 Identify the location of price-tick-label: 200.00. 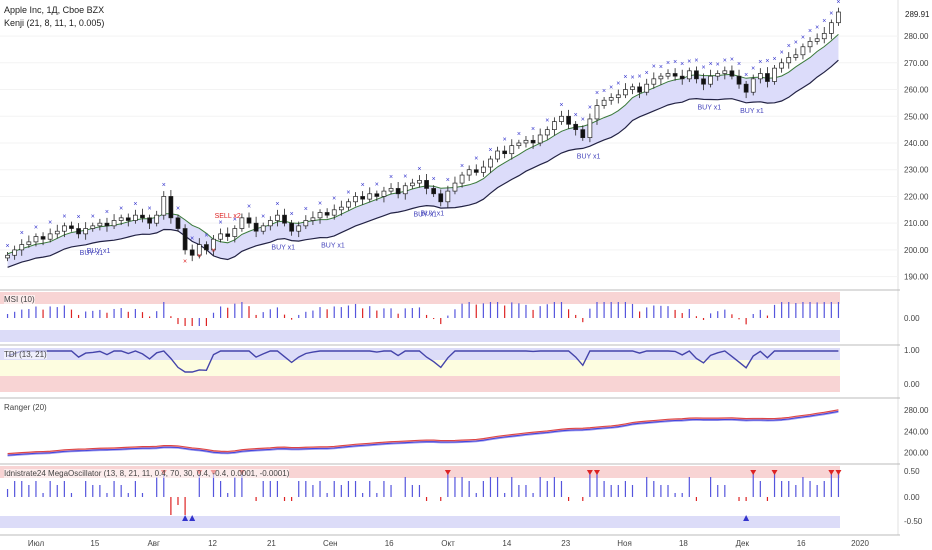
(916, 250).